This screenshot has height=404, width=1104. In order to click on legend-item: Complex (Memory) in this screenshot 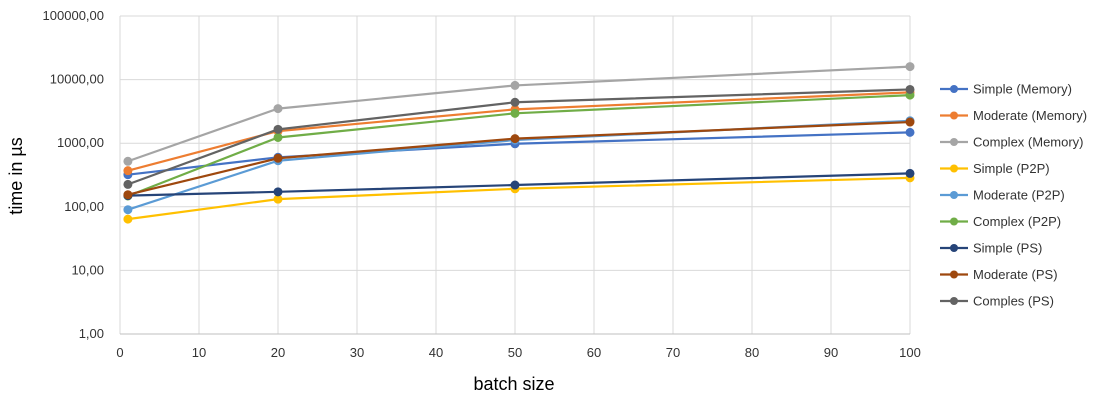, I will do `click(1012, 142)`.